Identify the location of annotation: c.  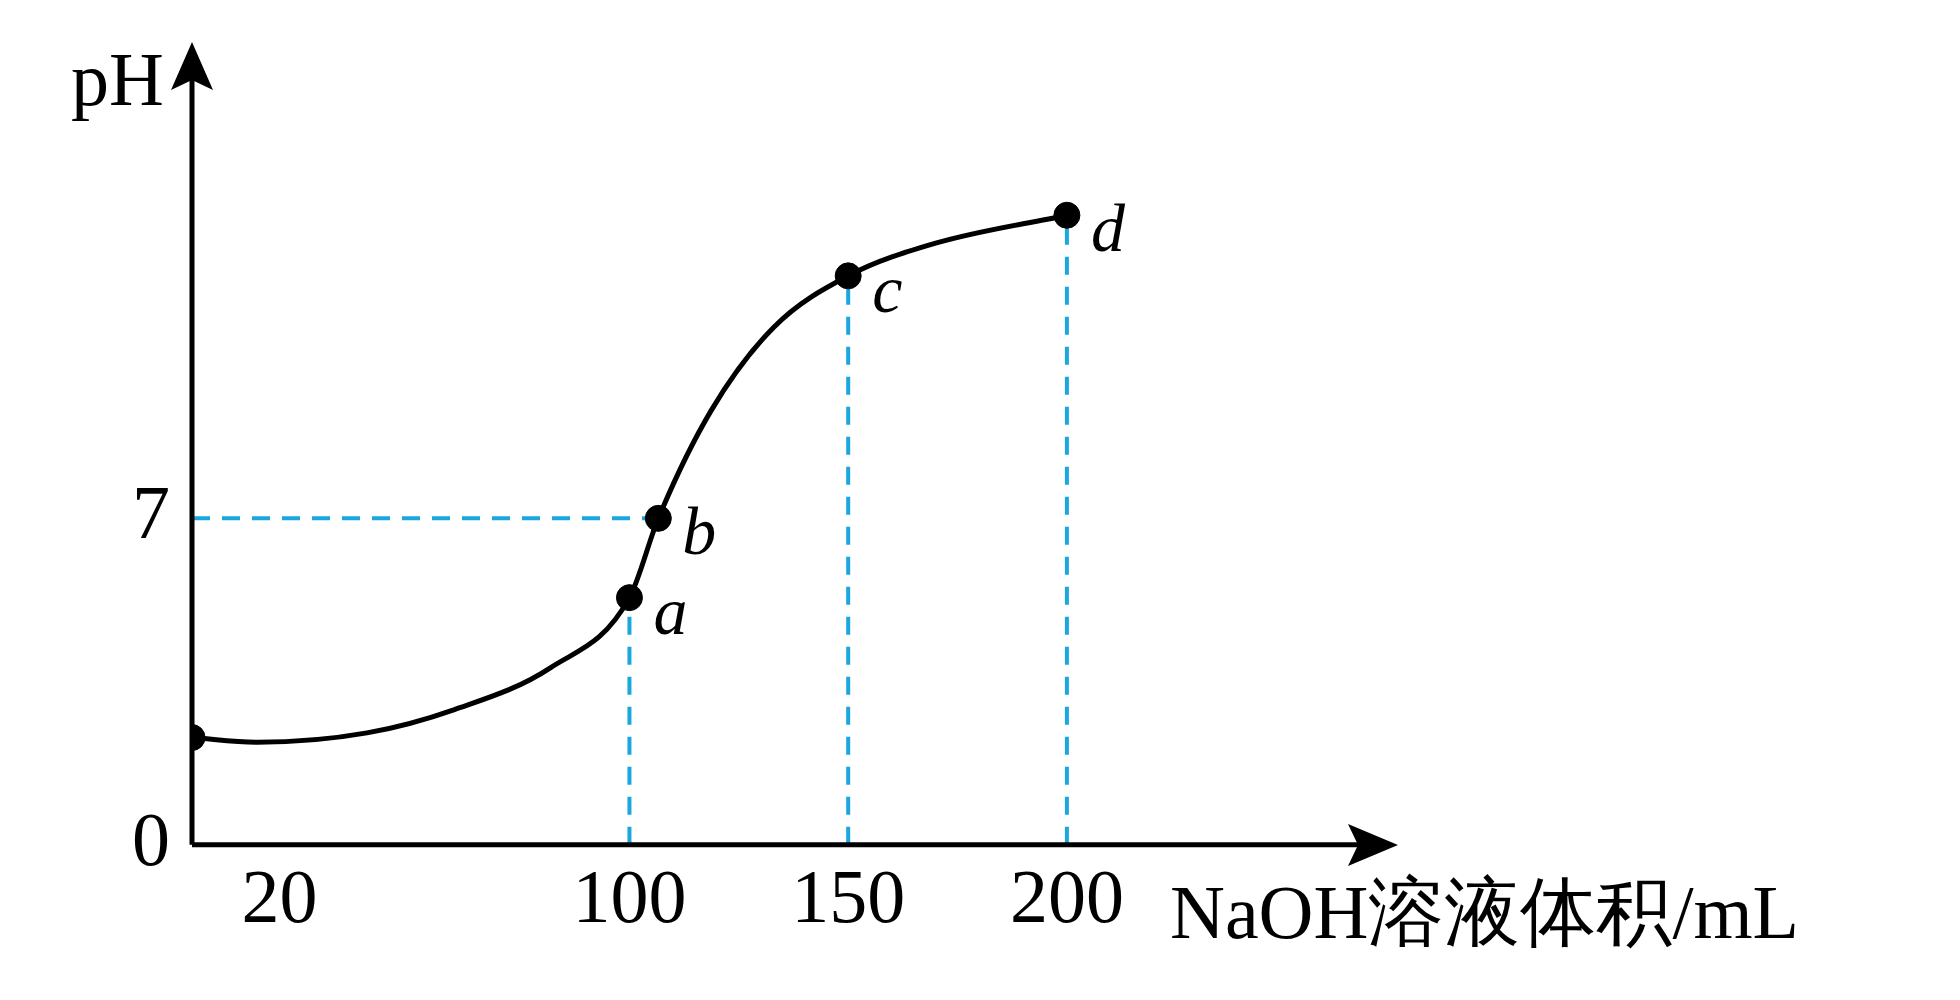
(887, 288).